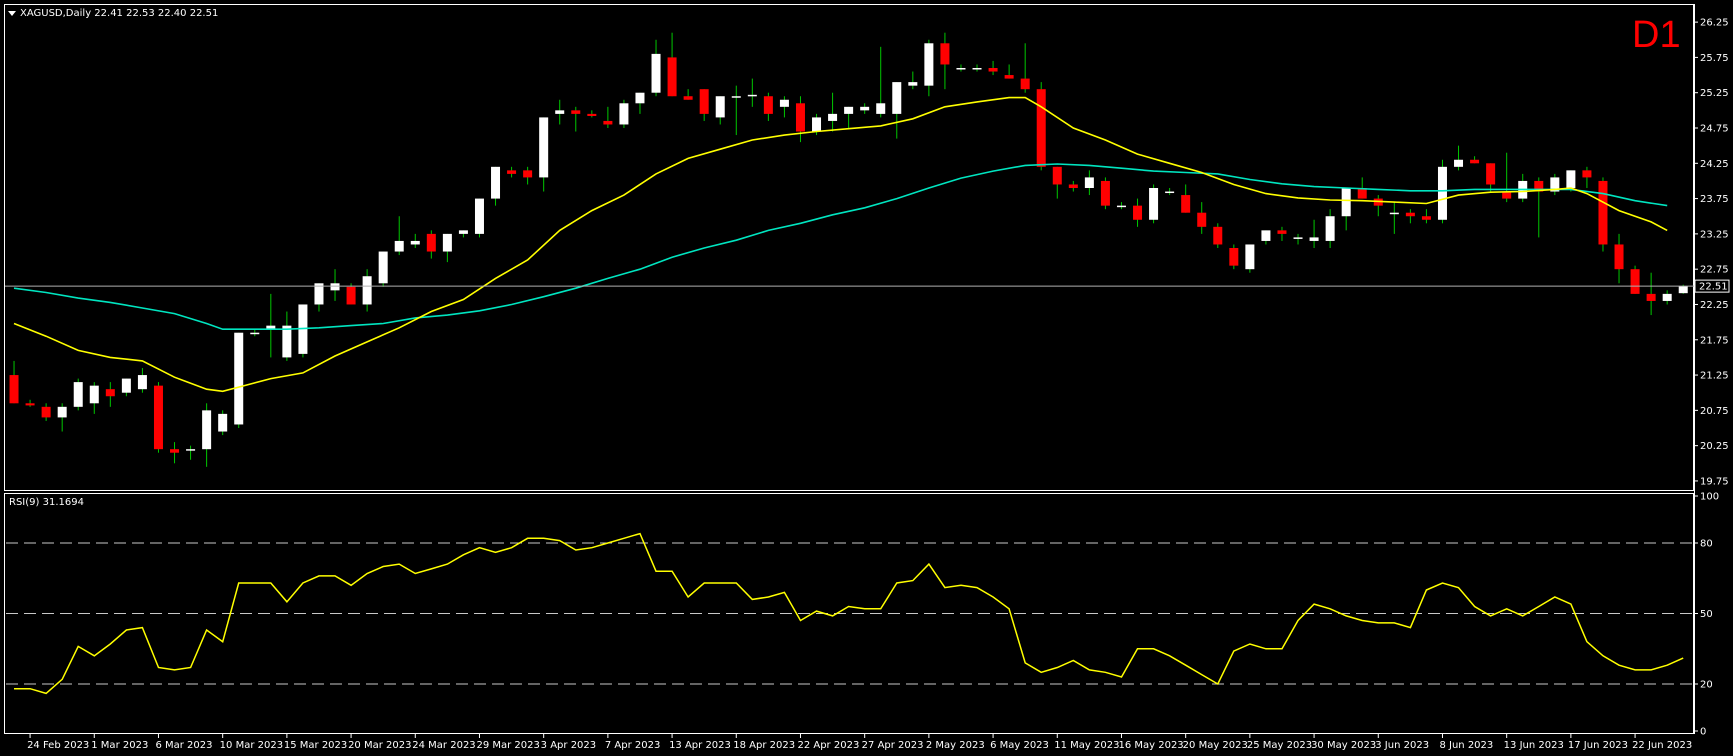 The image size is (1733, 756). What do you see at coordinates (1714, 234) in the screenshot?
I see `price-tick-label: 23.25` at bounding box center [1714, 234].